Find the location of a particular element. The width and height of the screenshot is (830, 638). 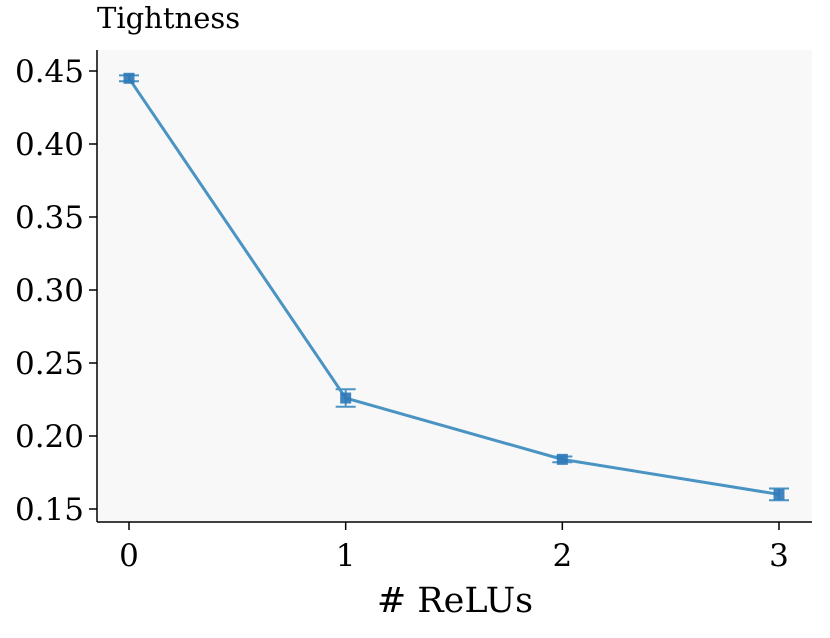

y-tick-label: 0.15 is located at coordinates (49, 510).